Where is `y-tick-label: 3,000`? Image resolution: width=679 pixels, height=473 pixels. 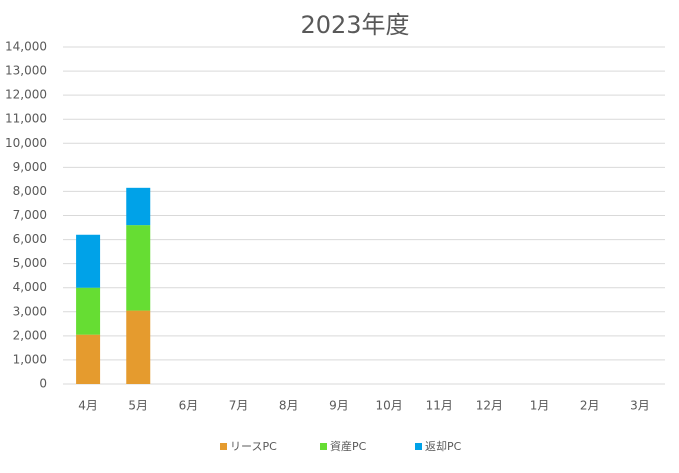 y-tick-label: 3,000 is located at coordinates (30, 311).